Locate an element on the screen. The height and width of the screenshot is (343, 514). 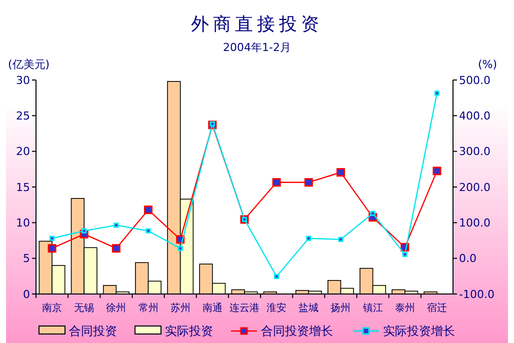
chart-subtitle: 2004年1-2月 is located at coordinates (257, 47).